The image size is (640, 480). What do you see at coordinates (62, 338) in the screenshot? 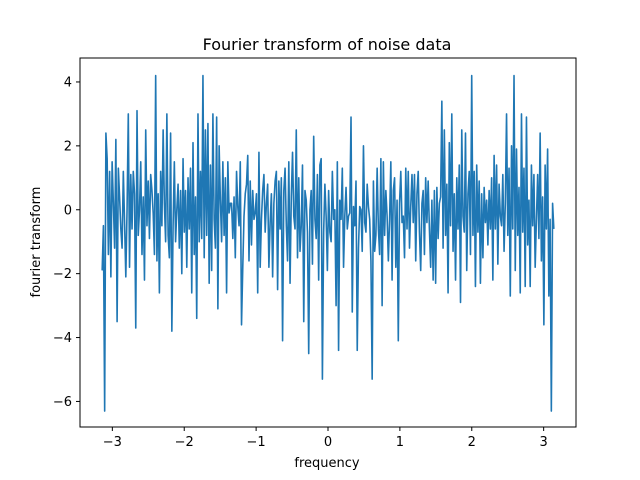
I see `y-tick-label: −4` at bounding box center [62, 338].